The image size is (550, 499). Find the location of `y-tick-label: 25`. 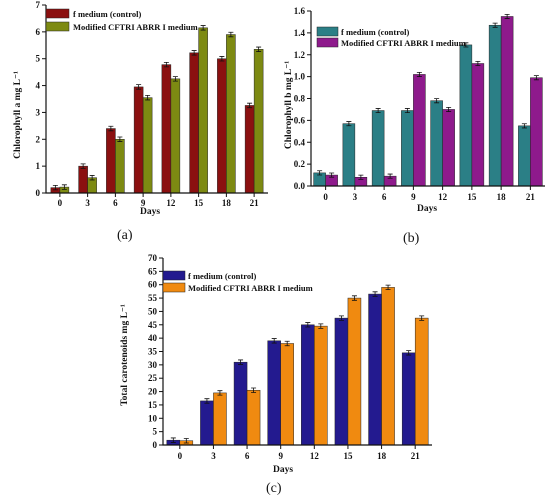

y-tick-label: 25 is located at coordinates (153, 378).